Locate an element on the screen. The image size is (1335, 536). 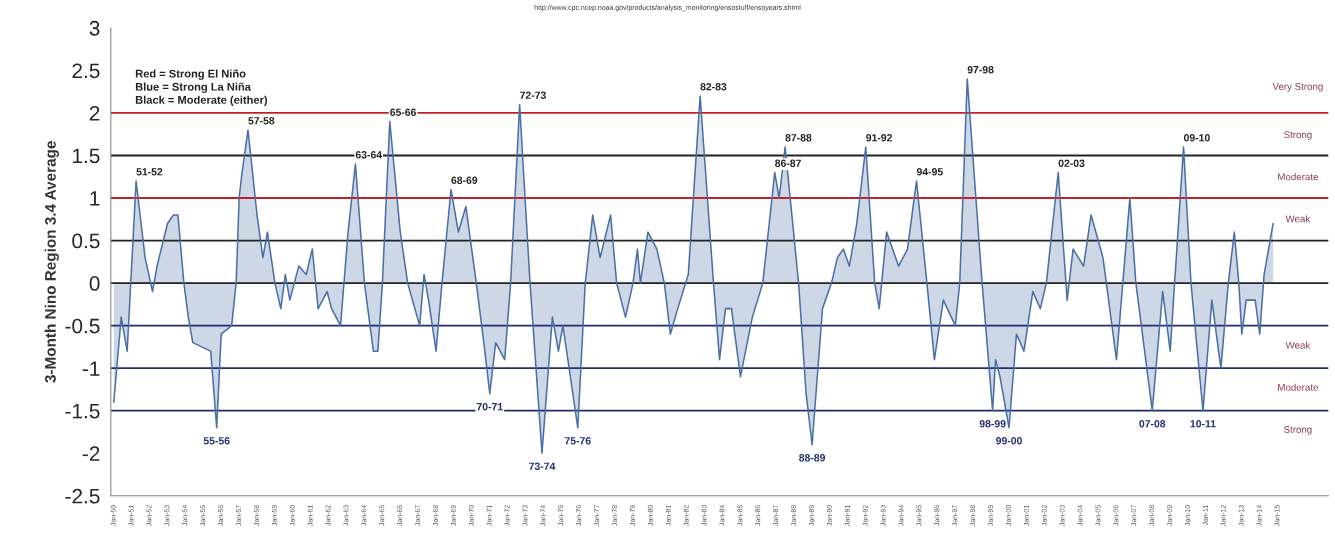
y-tick-label: -0.5 is located at coordinates (82, 326).